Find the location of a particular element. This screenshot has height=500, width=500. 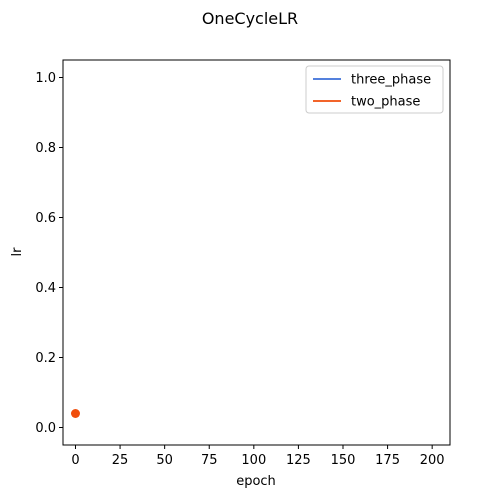

y-axis-label: lr is located at coordinates (17, 252).